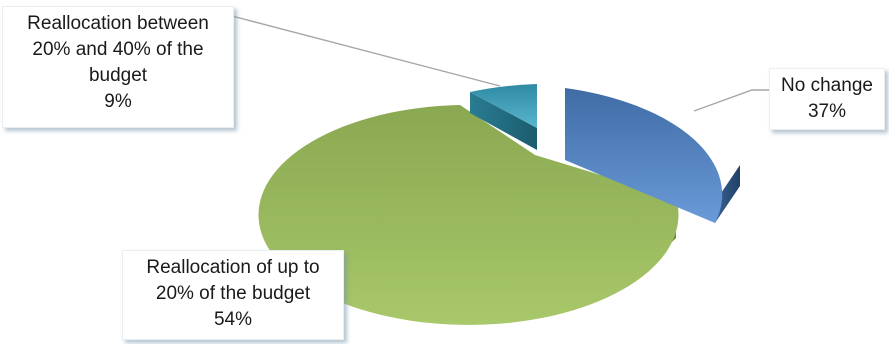 Image resolution: width=889 pixels, height=344 pixels. I want to click on slice-between-side, so click(503, 121).